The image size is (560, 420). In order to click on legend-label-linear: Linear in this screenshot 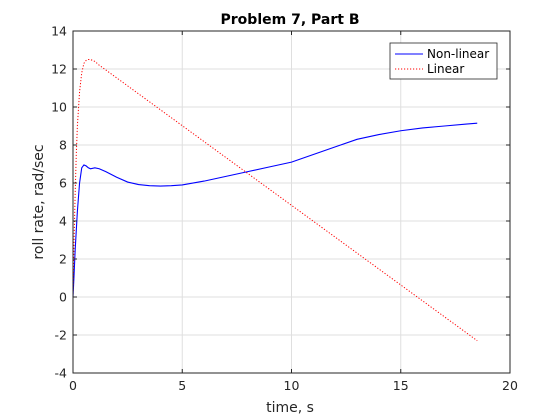, I will do `click(445, 69)`.